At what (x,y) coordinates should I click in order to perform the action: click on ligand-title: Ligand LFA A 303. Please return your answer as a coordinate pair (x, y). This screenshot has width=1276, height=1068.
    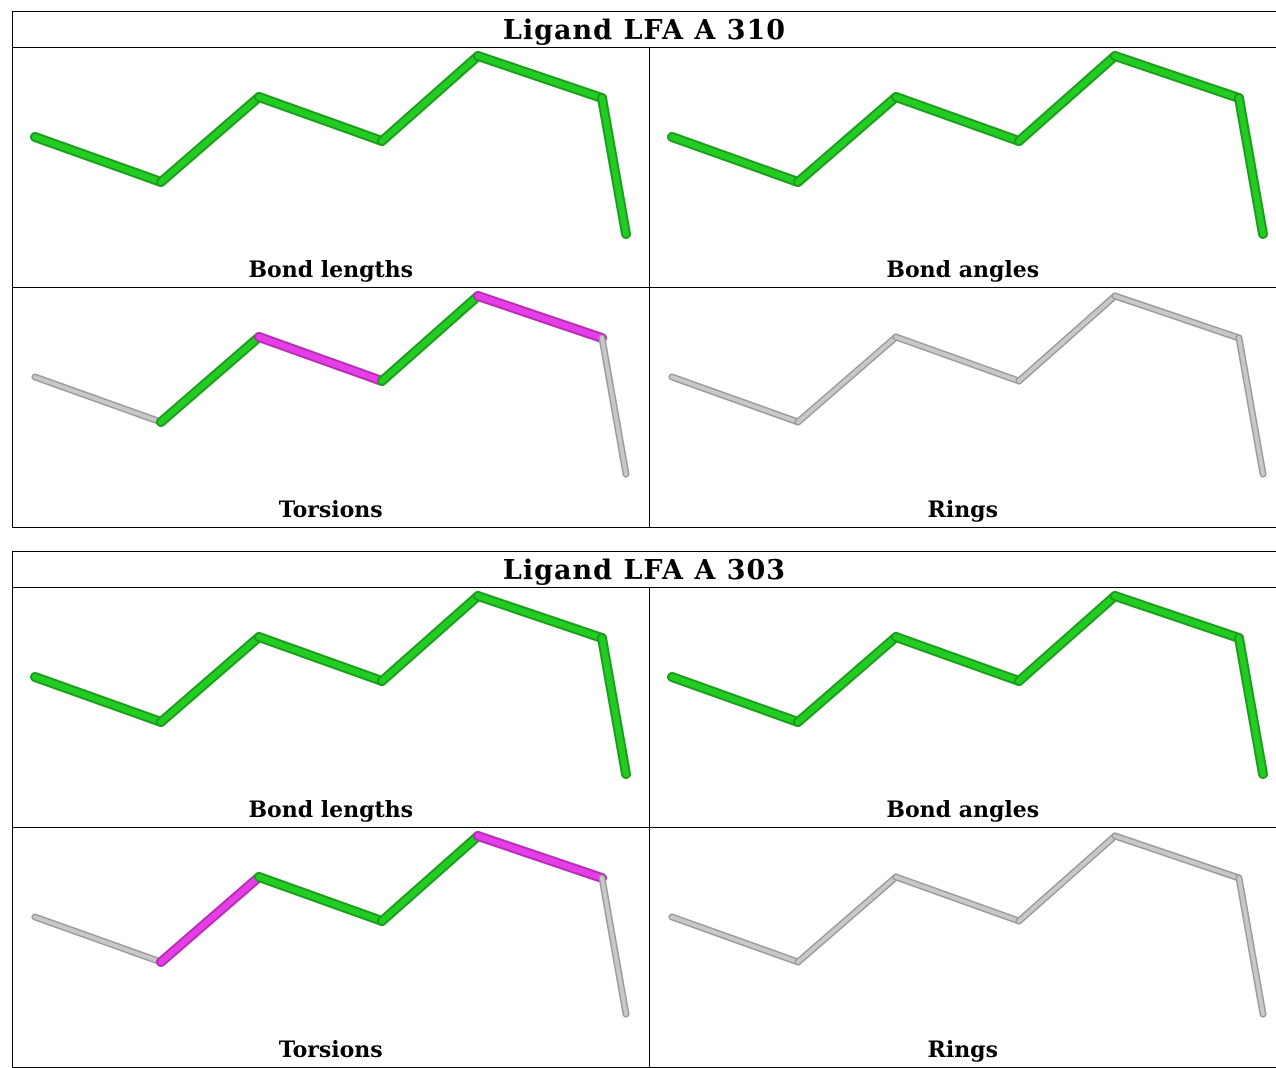
    Looking at the image, I should click on (644, 570).